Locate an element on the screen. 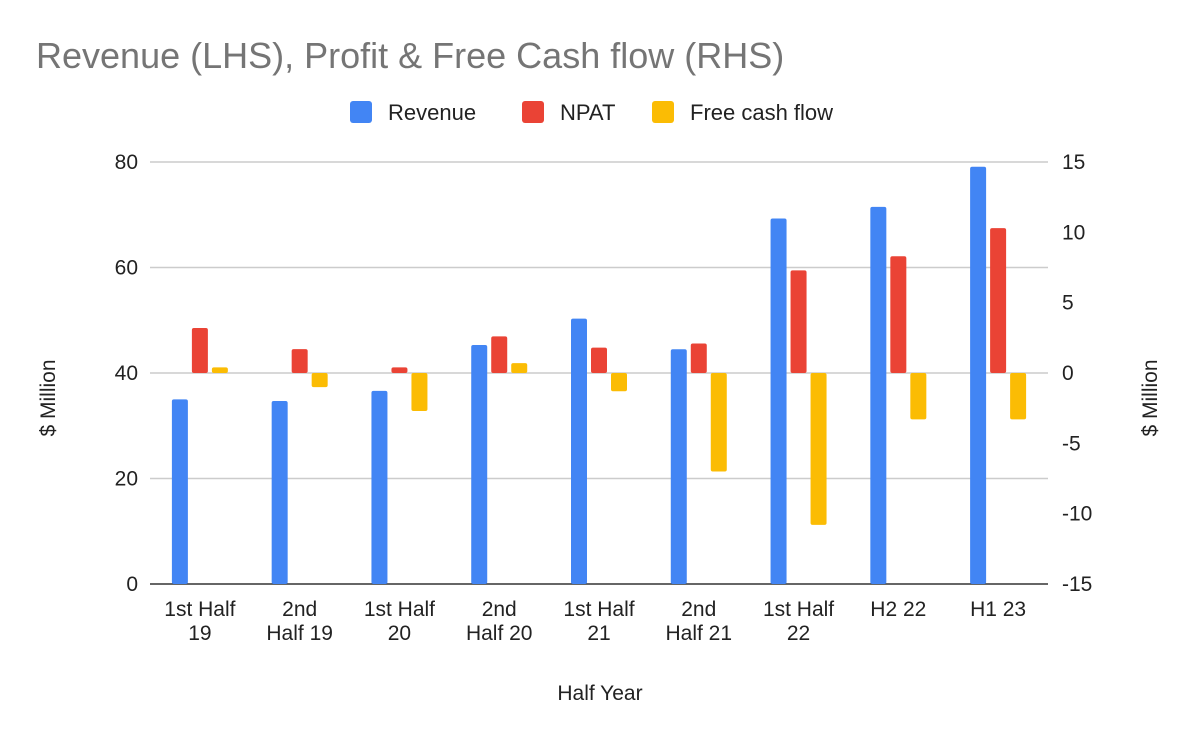  y-left-tick-label: 40 is located at coordinates (126, 373).